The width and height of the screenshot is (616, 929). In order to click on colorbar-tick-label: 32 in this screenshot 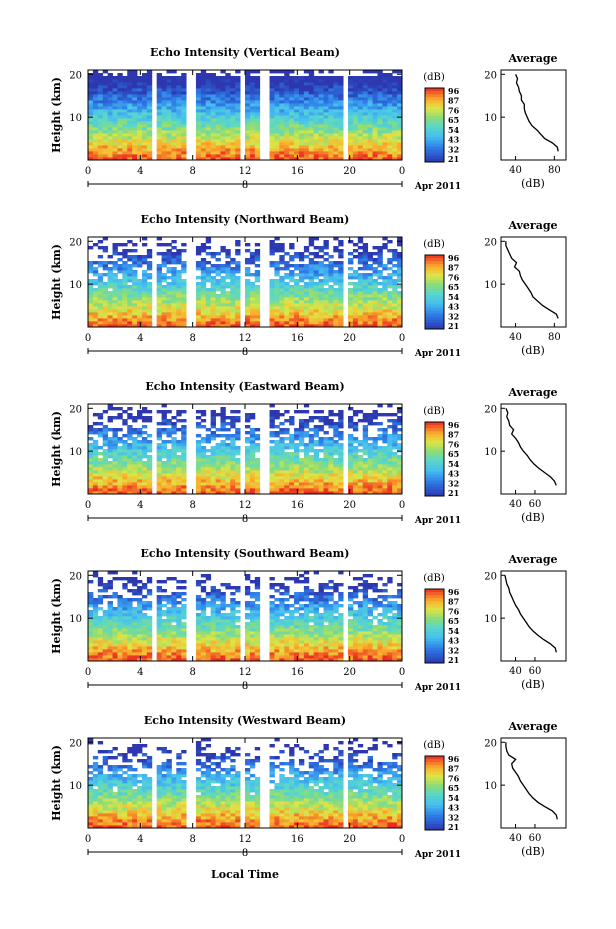, I will do `click(453, 483)`.